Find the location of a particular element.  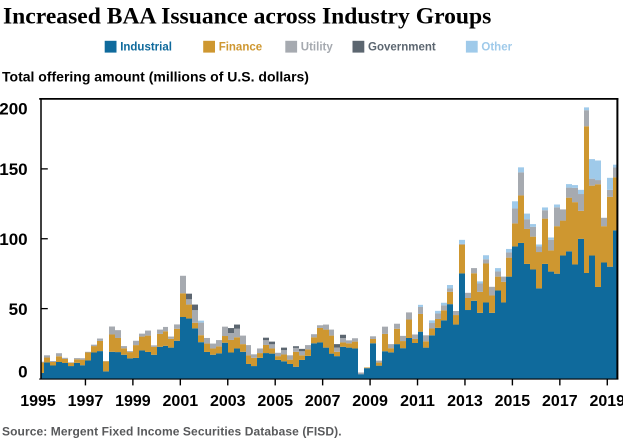

svg-text: 2007 is located at coordinates (323, 401).